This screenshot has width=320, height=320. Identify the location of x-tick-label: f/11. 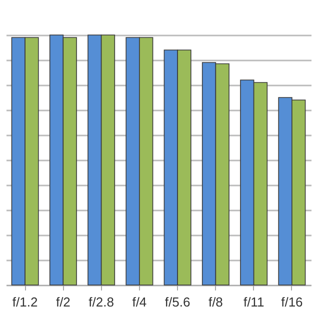
(253, 302).